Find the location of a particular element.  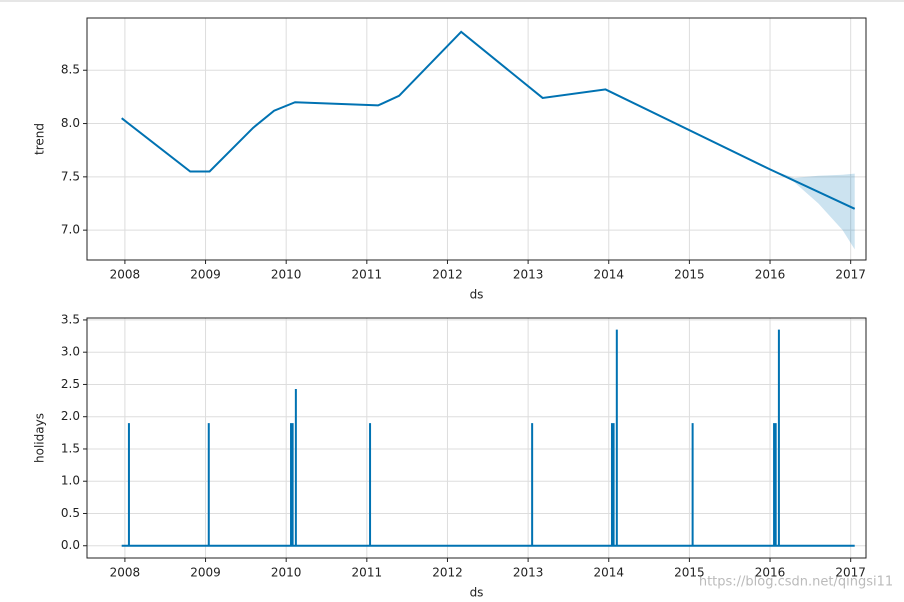

y-tick-label: 3.5 is located at coordinates (70, 319).